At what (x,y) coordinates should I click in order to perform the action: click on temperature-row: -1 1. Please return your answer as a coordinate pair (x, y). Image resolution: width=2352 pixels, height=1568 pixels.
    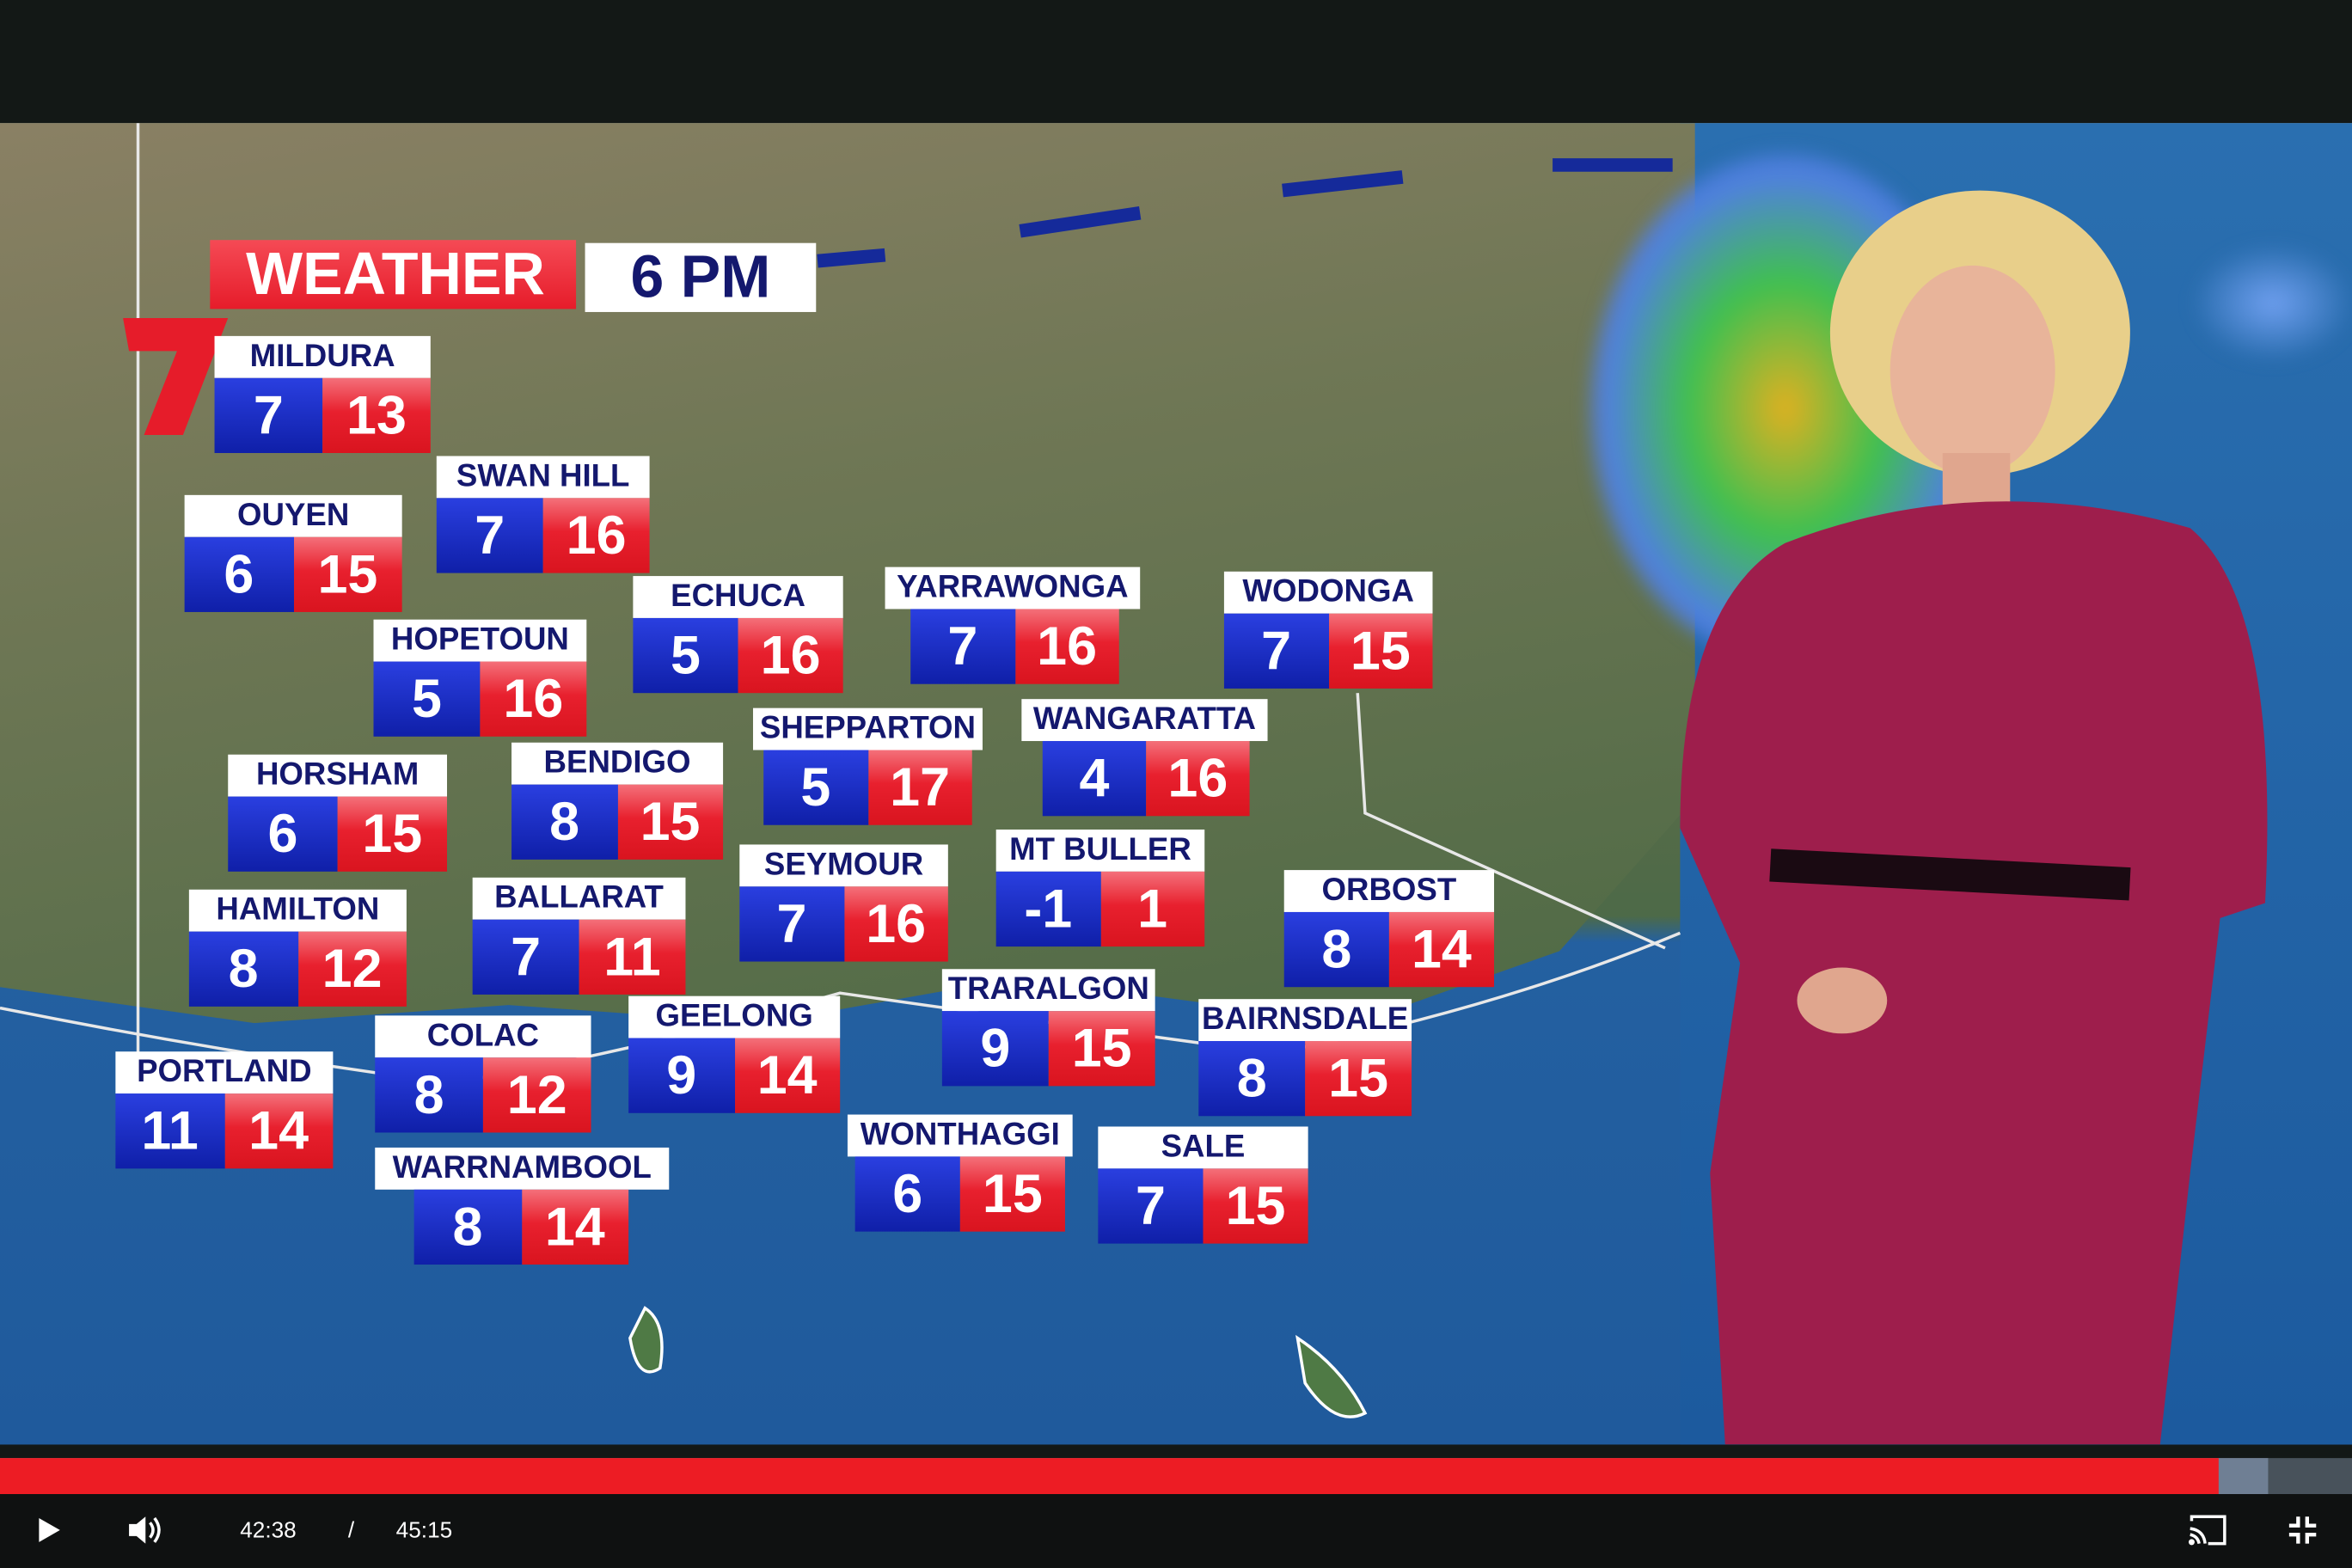
    Looking at the image, I should click on (1100, 909).